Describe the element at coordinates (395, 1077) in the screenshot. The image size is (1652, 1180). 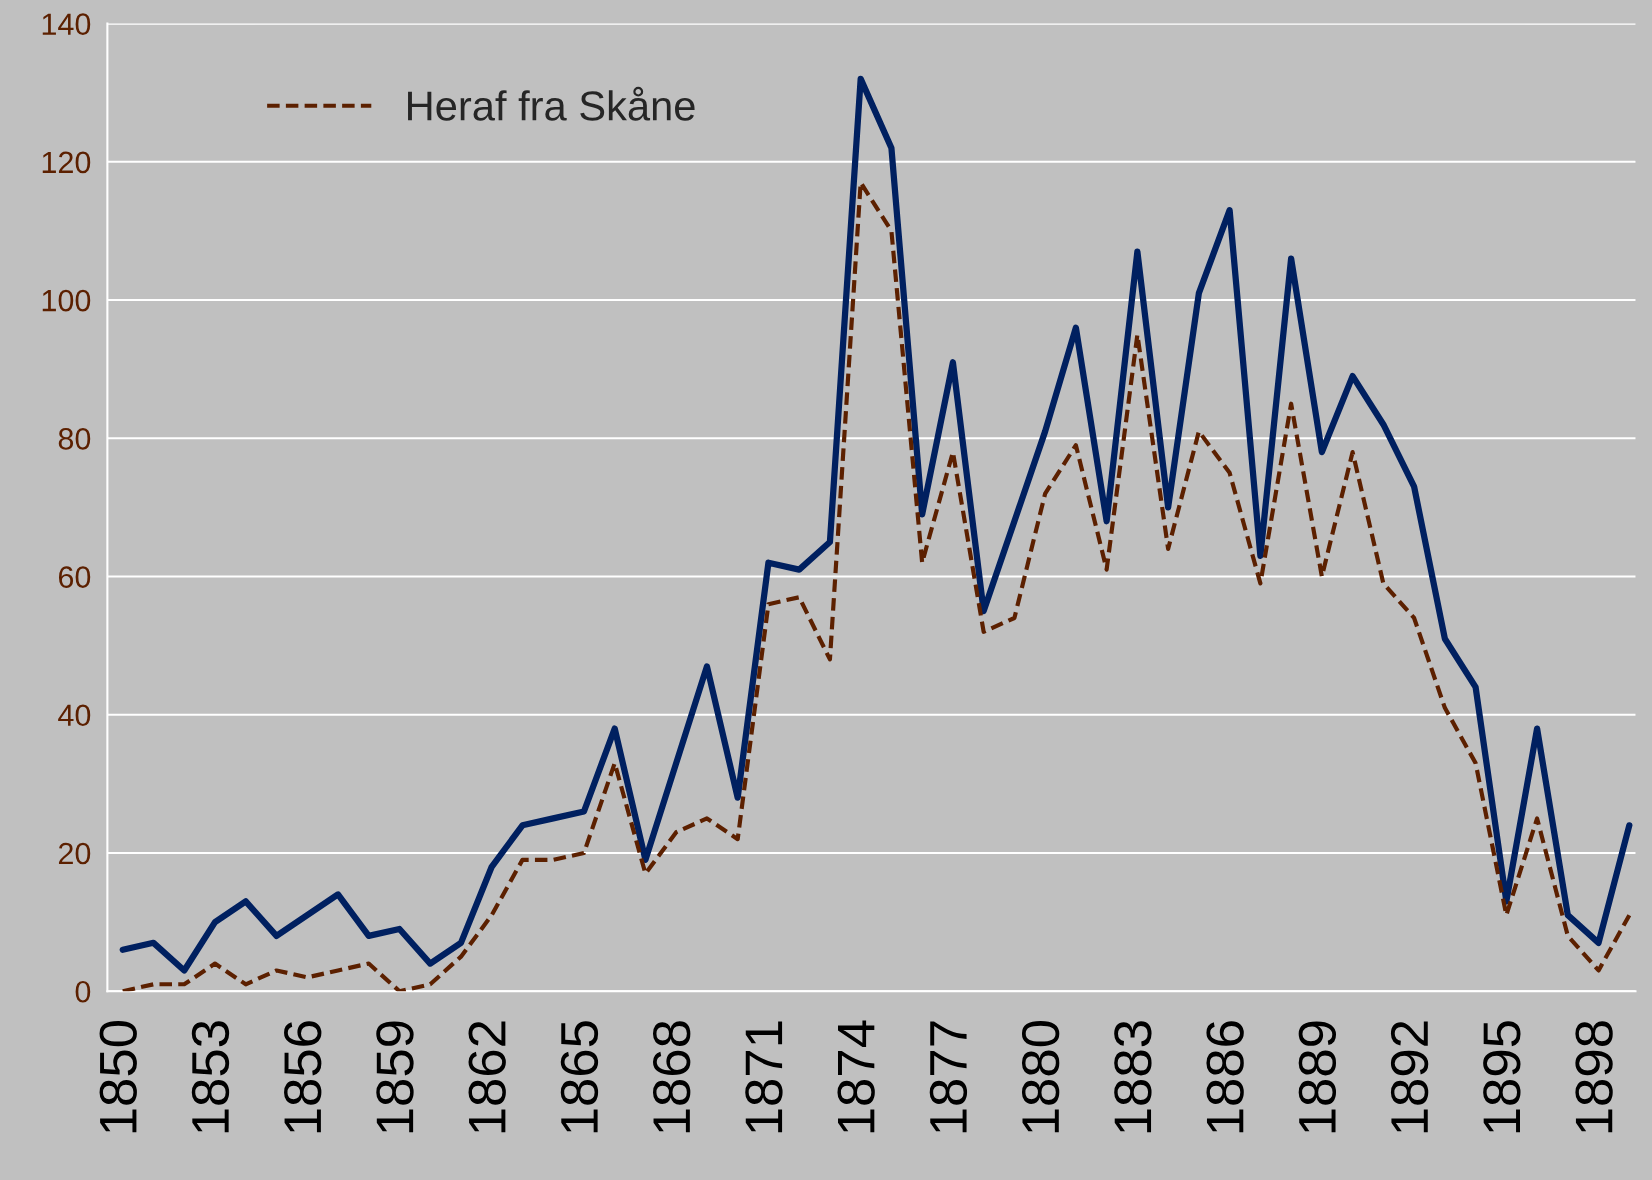
I see `x-tick-label: 1859` at that location.